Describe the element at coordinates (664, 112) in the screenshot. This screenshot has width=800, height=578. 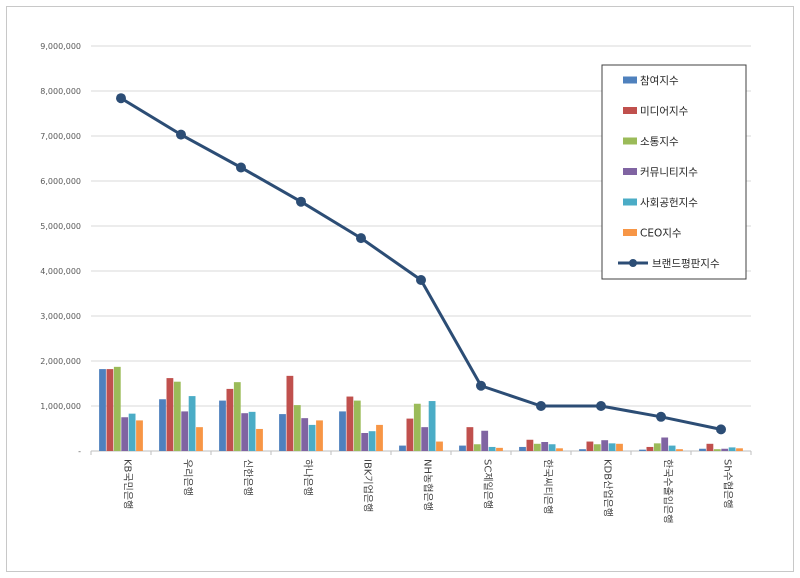
I see `legend-label: 미디어지수` at that location.